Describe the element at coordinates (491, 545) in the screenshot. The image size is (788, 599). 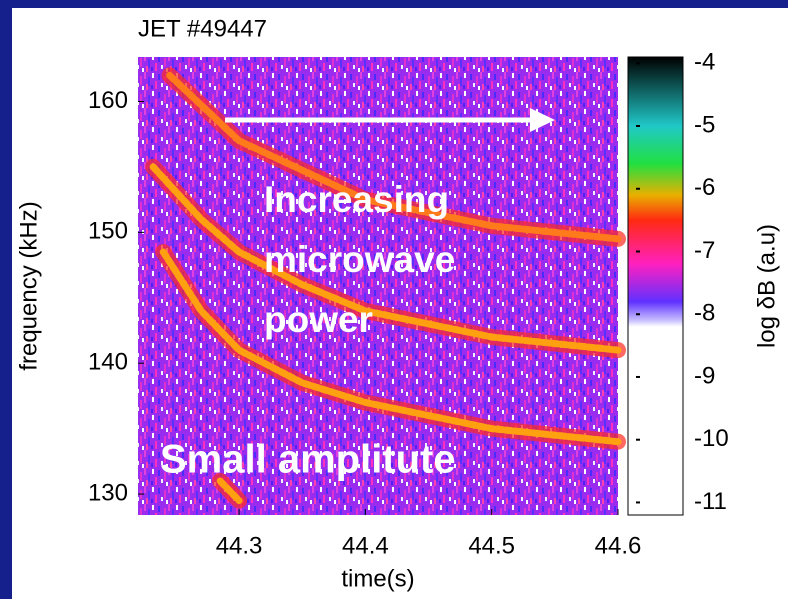
I see `x-tick-label: 44.5` at that location.